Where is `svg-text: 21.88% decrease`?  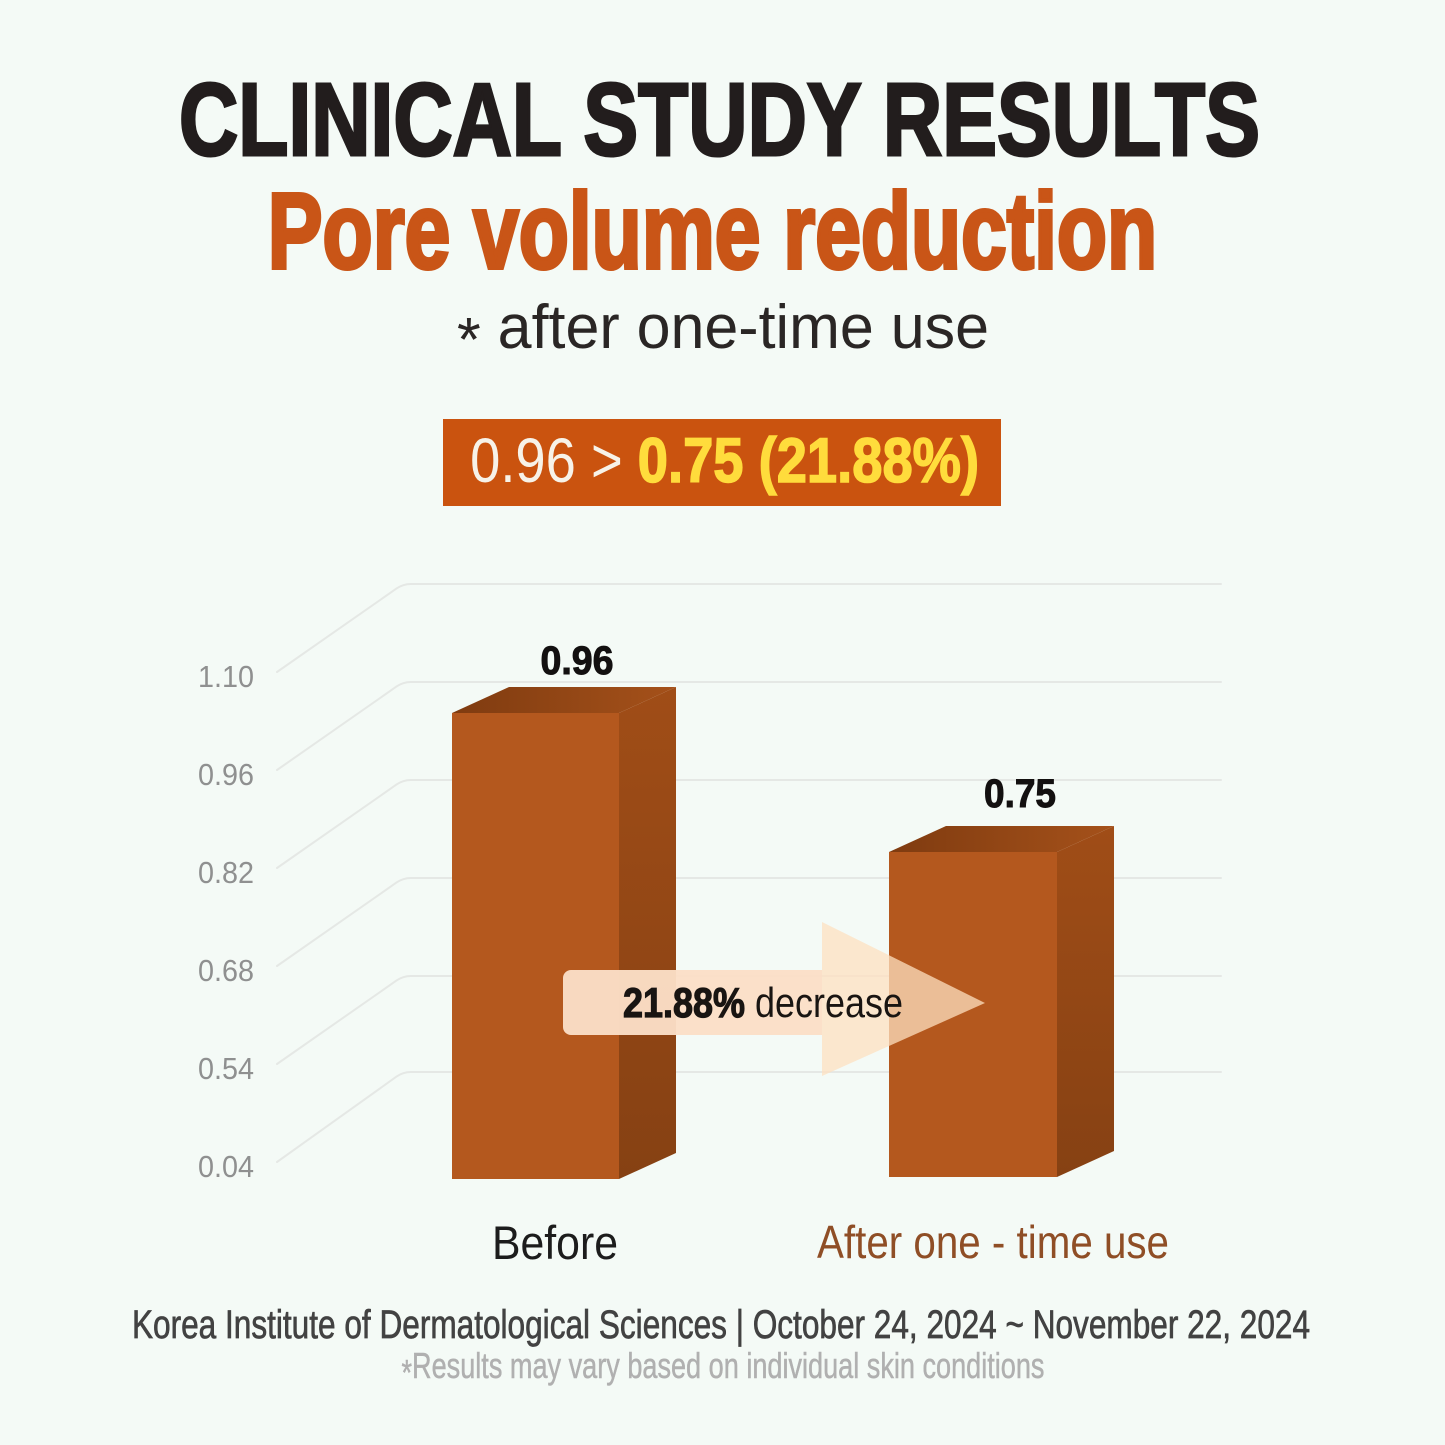 svg-text: 21.88% decrease is located at coordinates (763, 1002).